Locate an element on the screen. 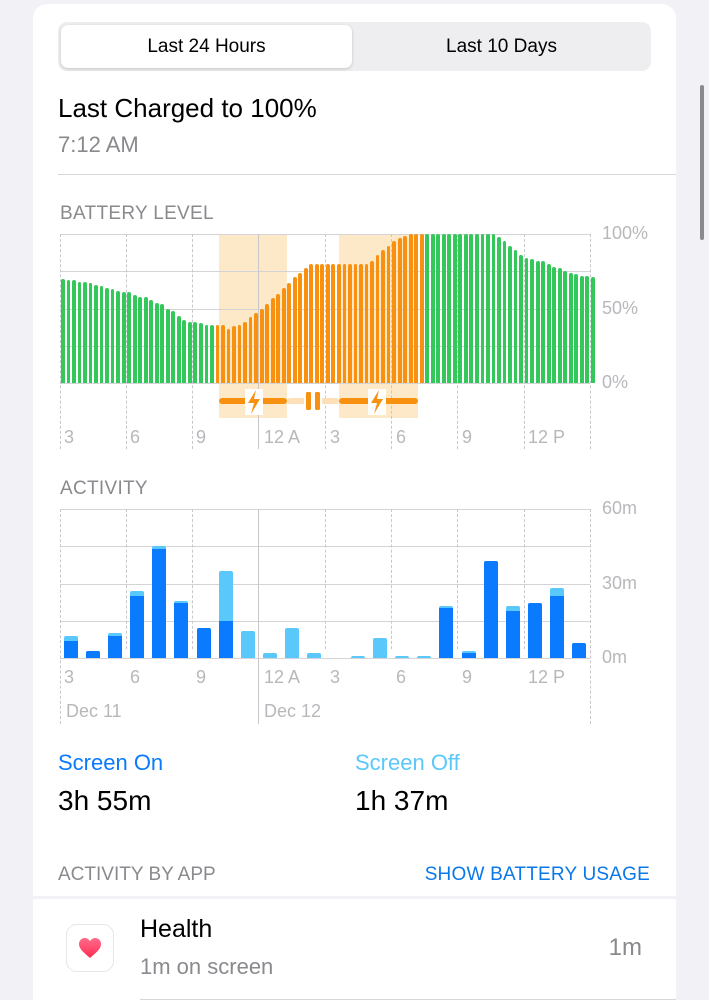 Image resolution: width=709 pixels, height=1000 pixels. screen-off-label: Screen Off is located at coordinates (407, 762).